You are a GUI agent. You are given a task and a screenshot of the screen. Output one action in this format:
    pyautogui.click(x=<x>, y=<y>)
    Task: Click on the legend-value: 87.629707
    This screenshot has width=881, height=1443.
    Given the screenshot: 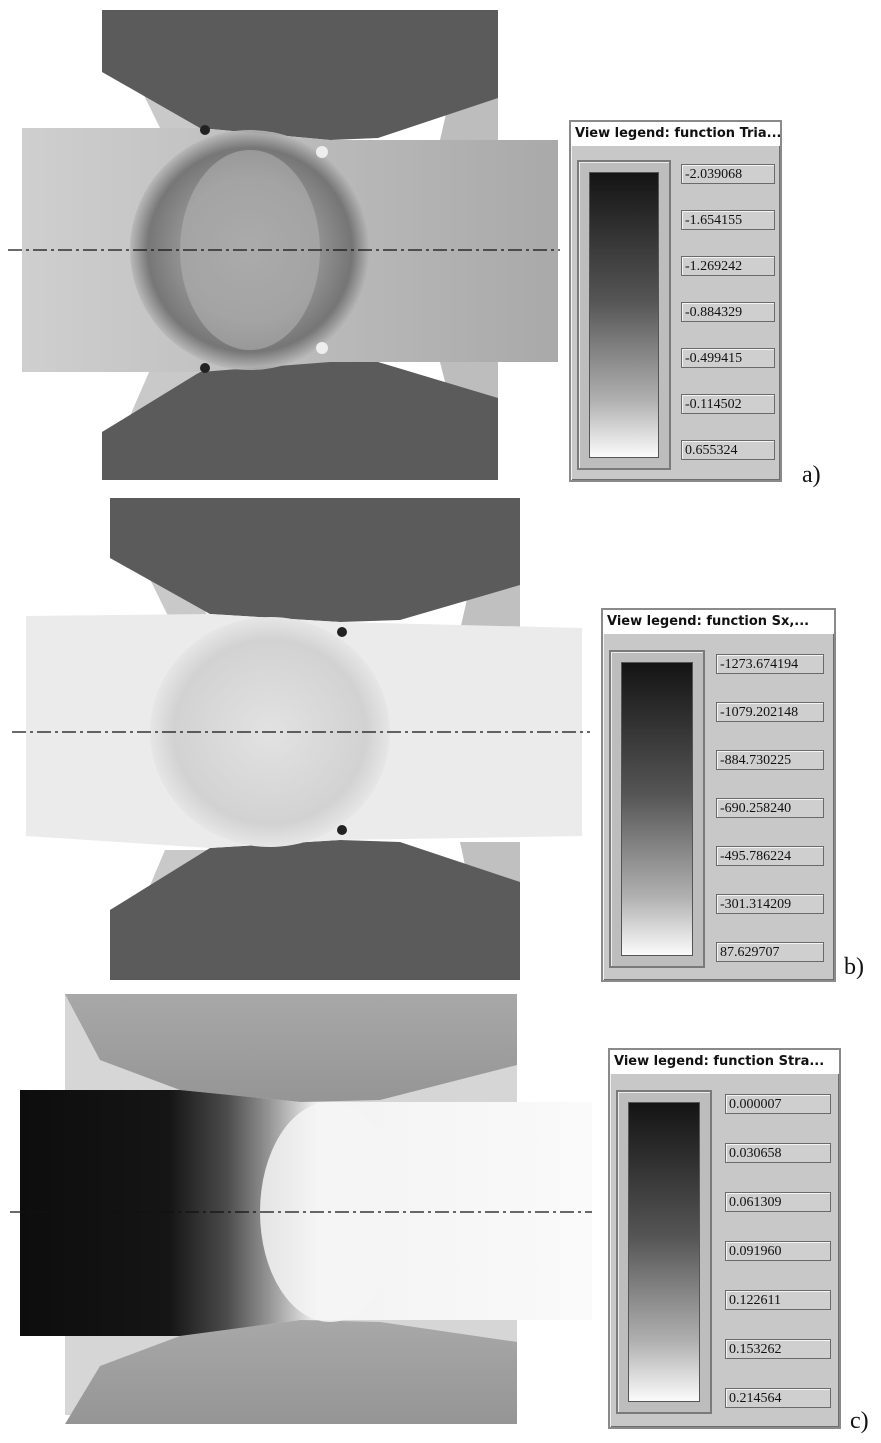 What is the action you would take?
    pyautogui.click(x=770, y=952)
    